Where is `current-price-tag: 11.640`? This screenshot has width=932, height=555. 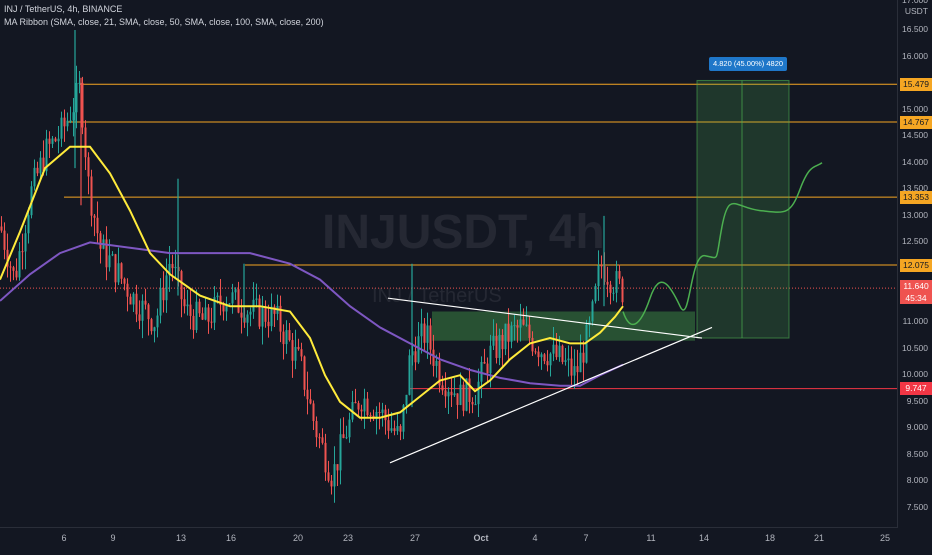
current-price-tag: 11.640 is located at coordinates (916, 286).